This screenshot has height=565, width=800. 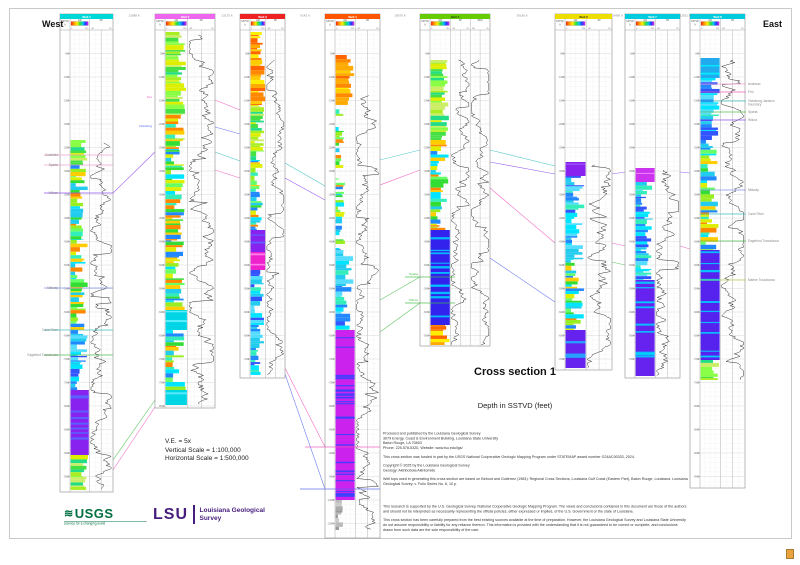 What do you see at coordinates (755, 105) in the screenshot?
I see `svg-text: boundary` at bounding box center [755, 105].